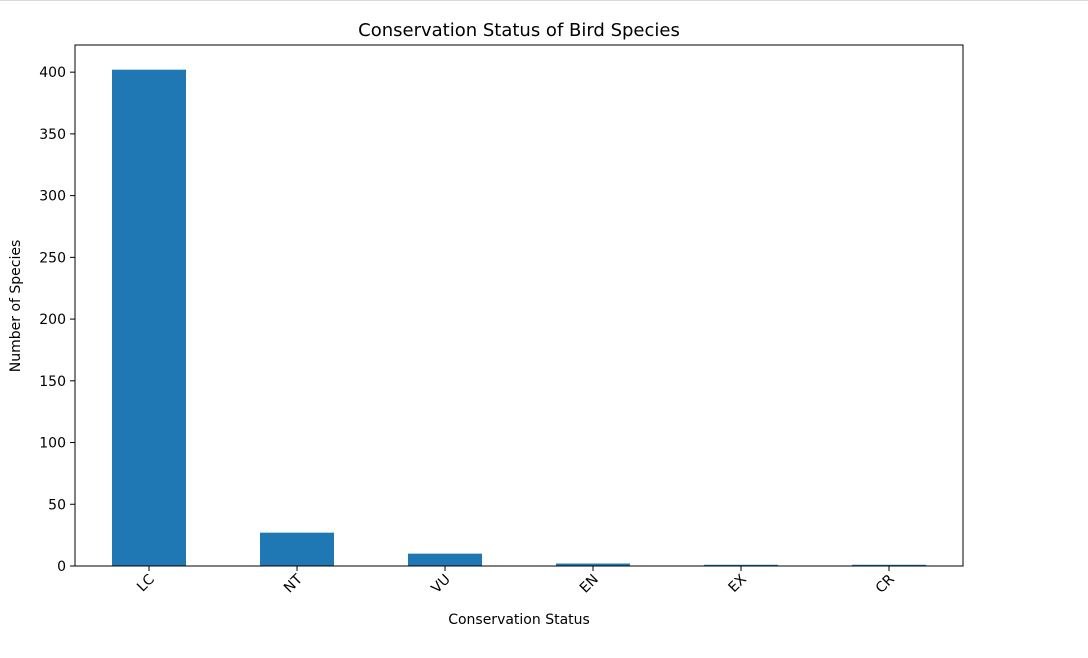 The width and height of the screenshot is (1088, 658). I want to click on bar-en, so click(593, 564).